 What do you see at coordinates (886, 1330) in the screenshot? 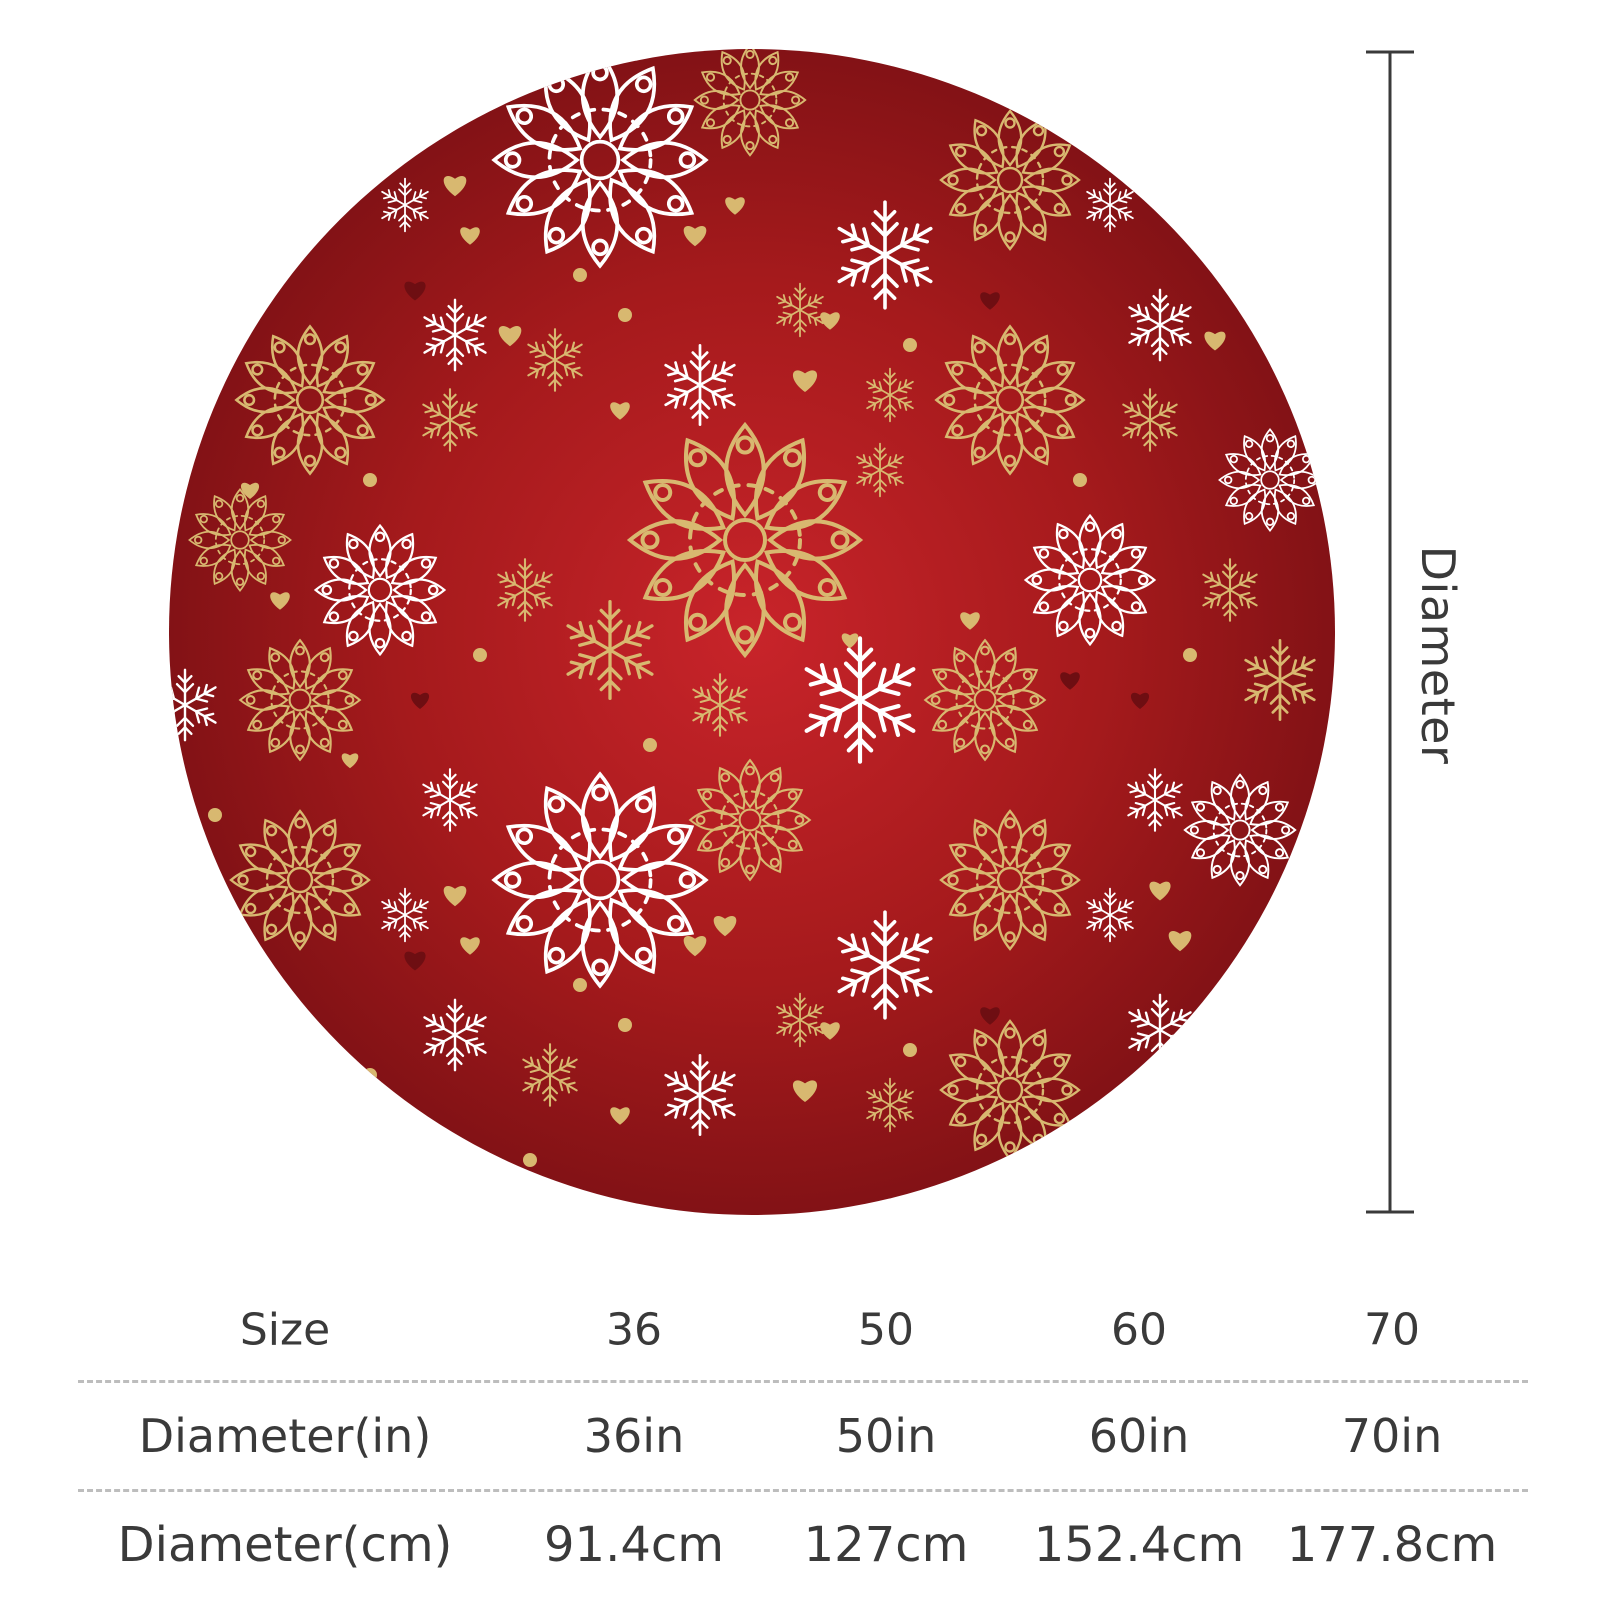
I see `size-cell: 50` at bounding box center [886, 1330].